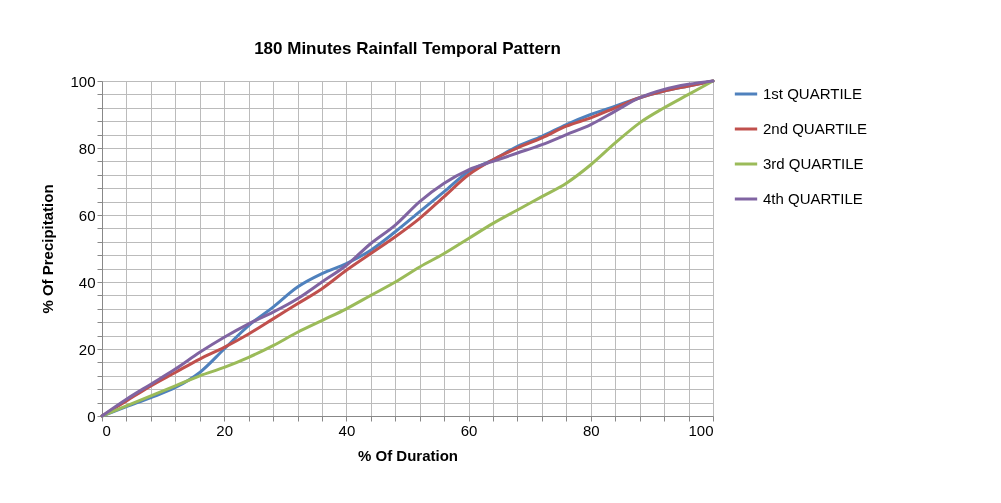  Describe the element at coordinates (812, 93) in the screenshot. I see `legend-label: 1st QUARTILE` at that location.